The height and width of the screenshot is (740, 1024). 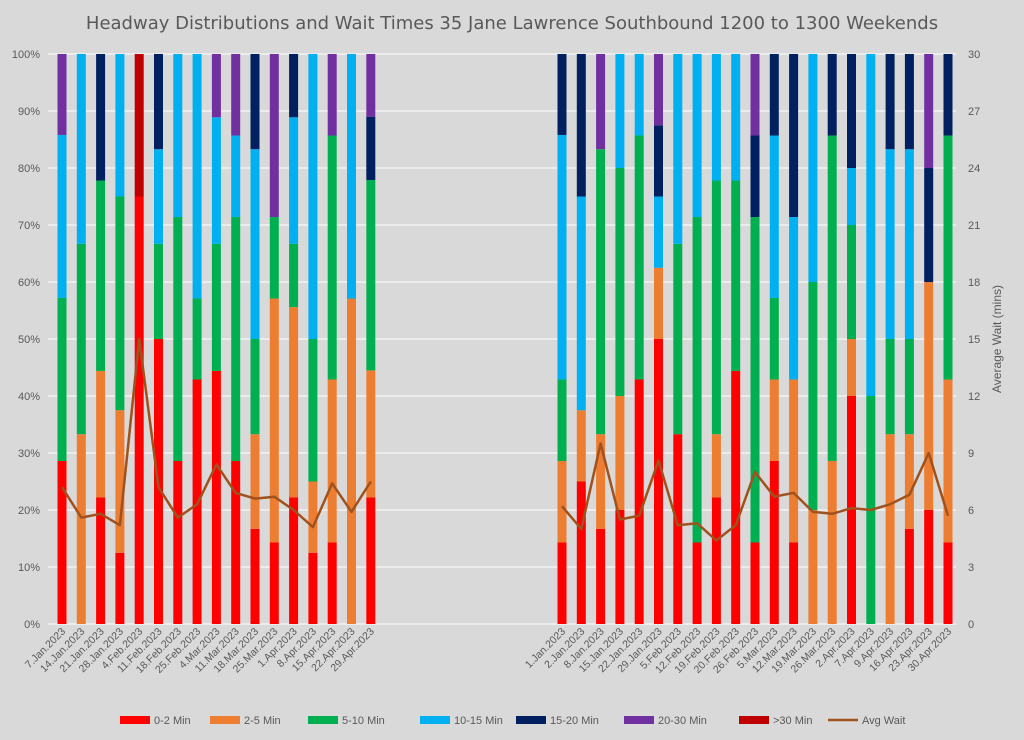 What do you see at coordinates (29, 169) in the screenshot?
I see `y-left-tick-label: 80%` at bounding box center [29, 169].